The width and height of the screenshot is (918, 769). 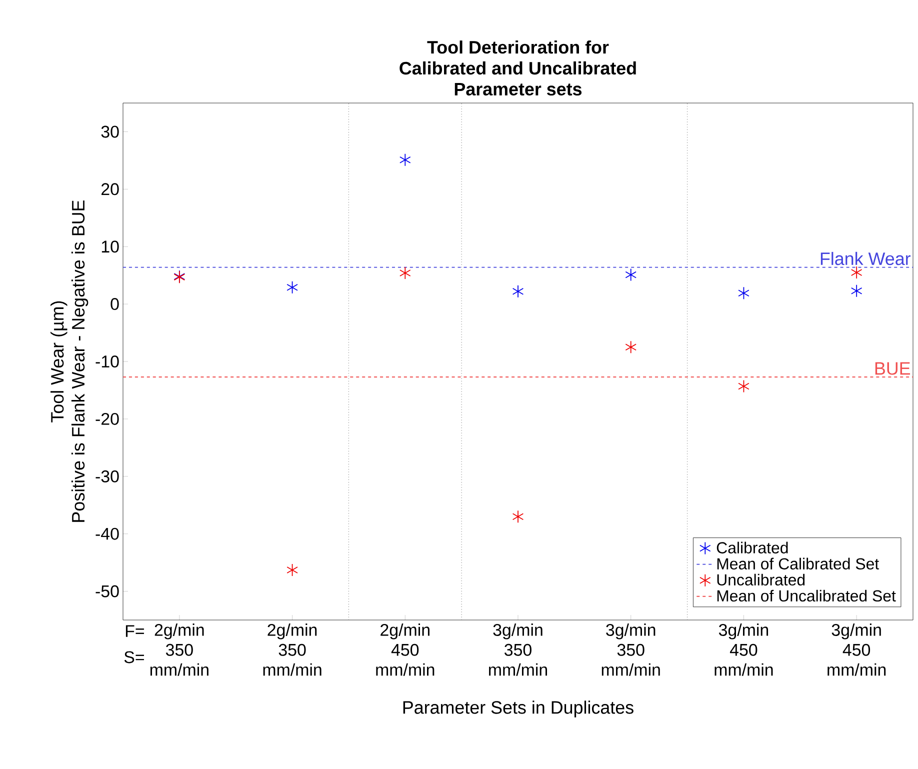 What do you see at coordinates (107, 534) in the screenshot?
I see `y-tick-label: -40` at bounding box center [107, 534].